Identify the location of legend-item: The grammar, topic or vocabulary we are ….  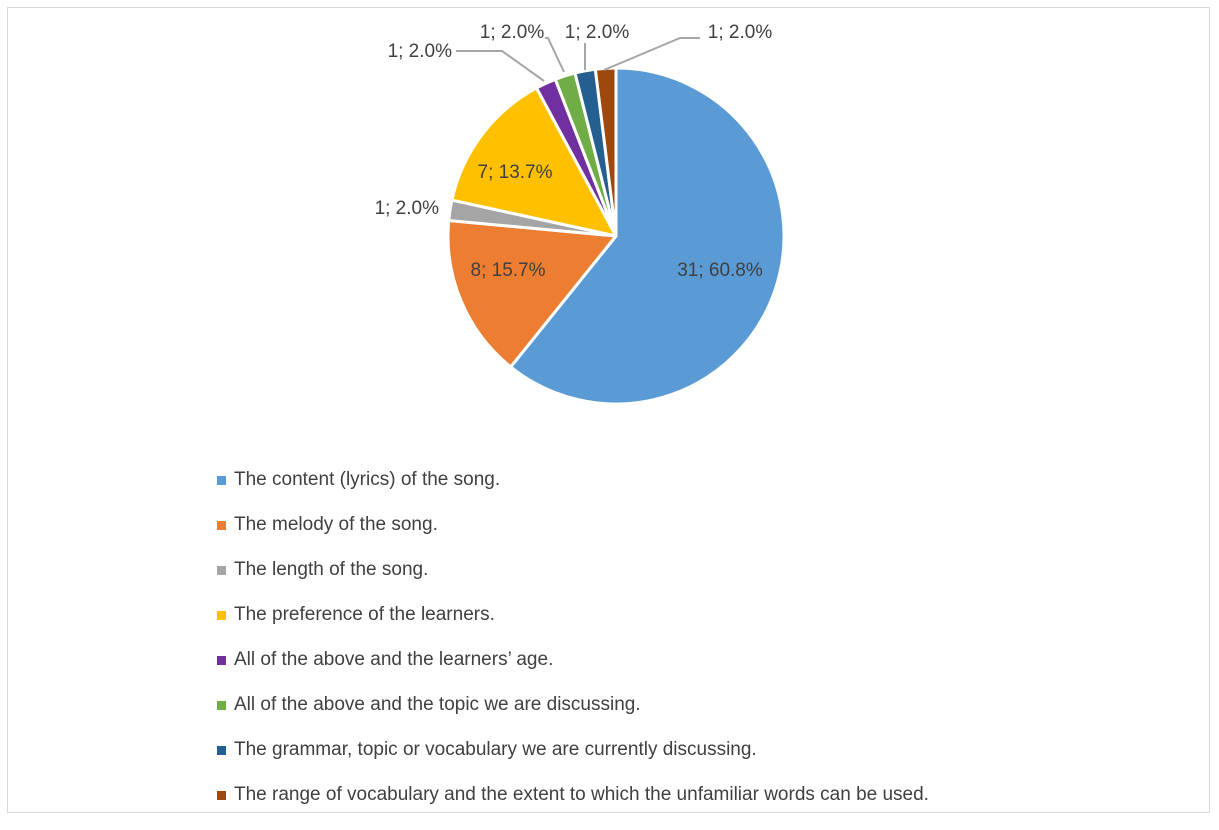
(573, 749).